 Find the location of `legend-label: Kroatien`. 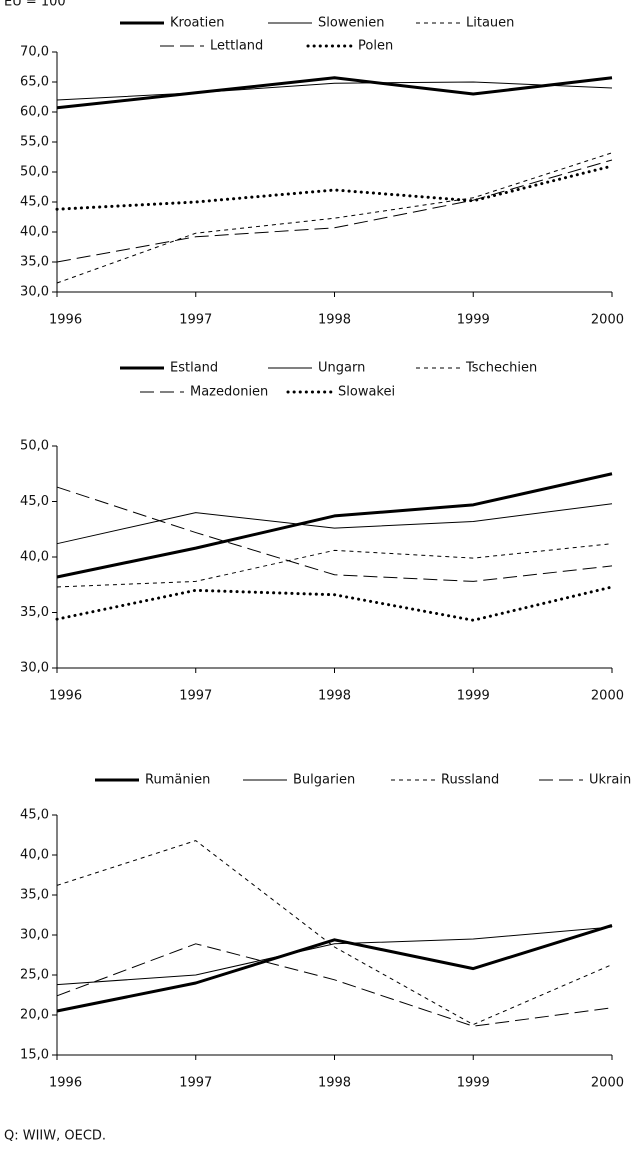

legend-label: Kroatien is located at coordinates (197, 23).